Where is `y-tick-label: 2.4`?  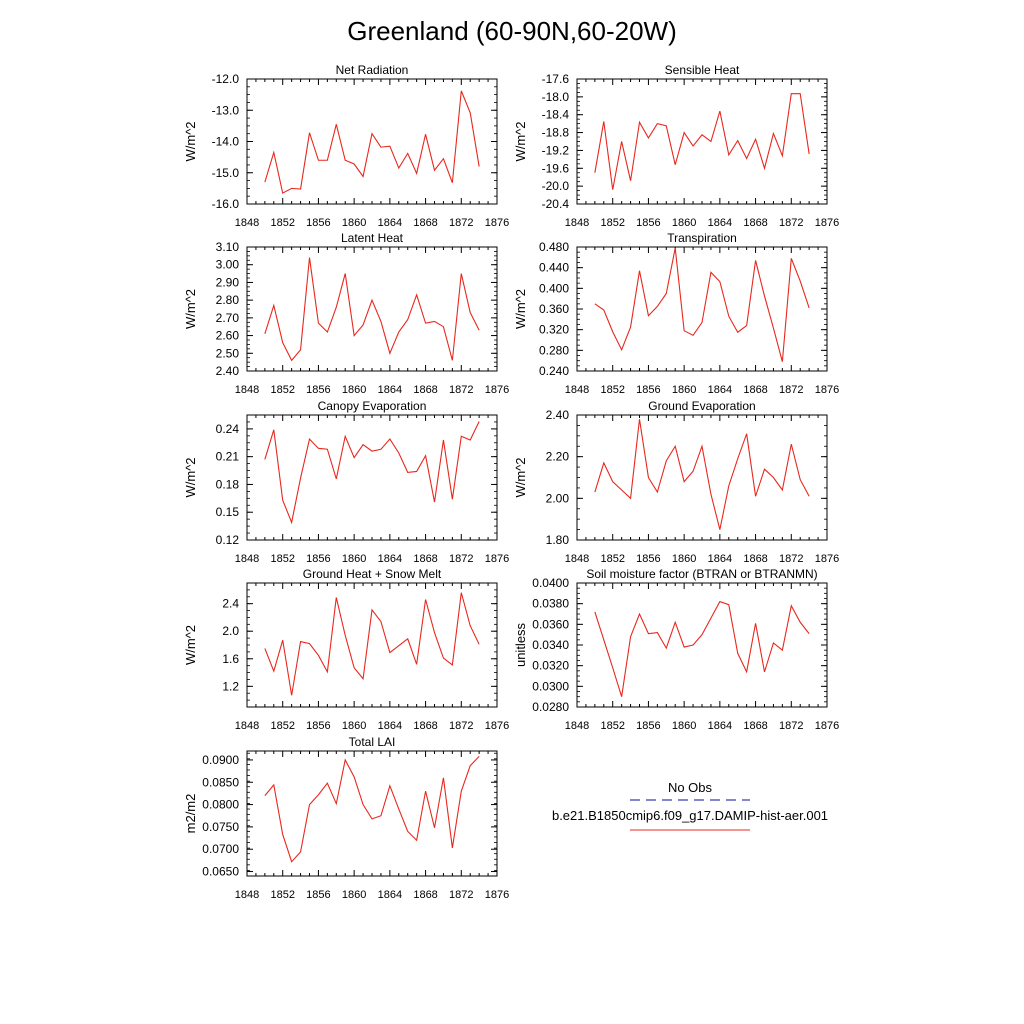 y-tick-label: 2.4 is located at coordinates (230, 604).